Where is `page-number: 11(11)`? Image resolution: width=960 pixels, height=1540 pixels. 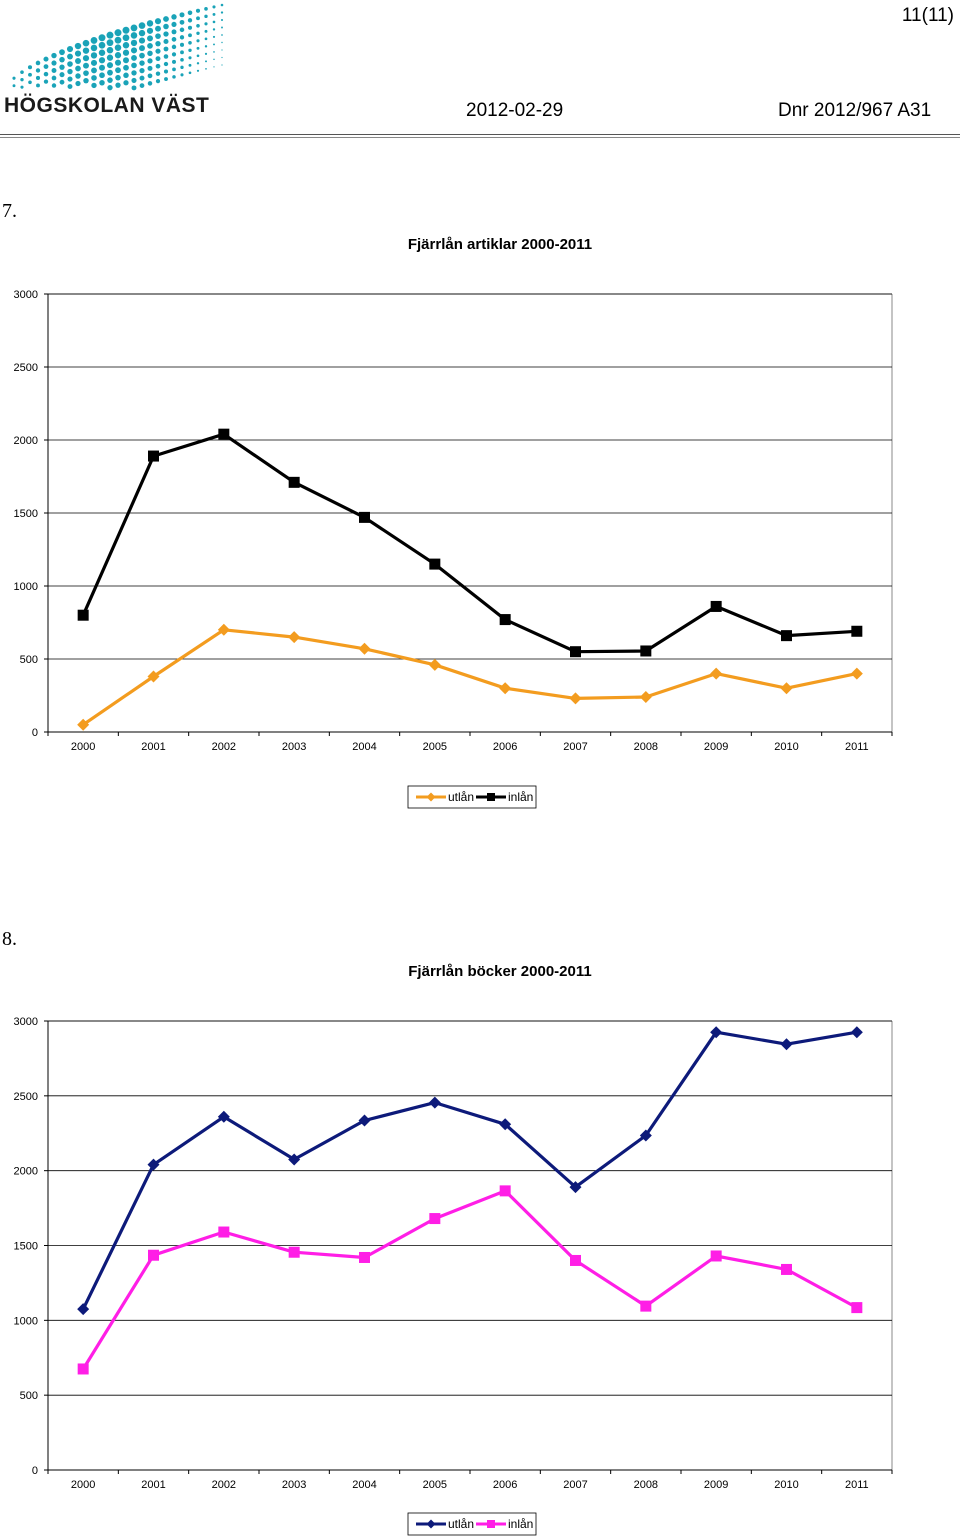 page-number: 11(11) is located at coordinates (927, 15).